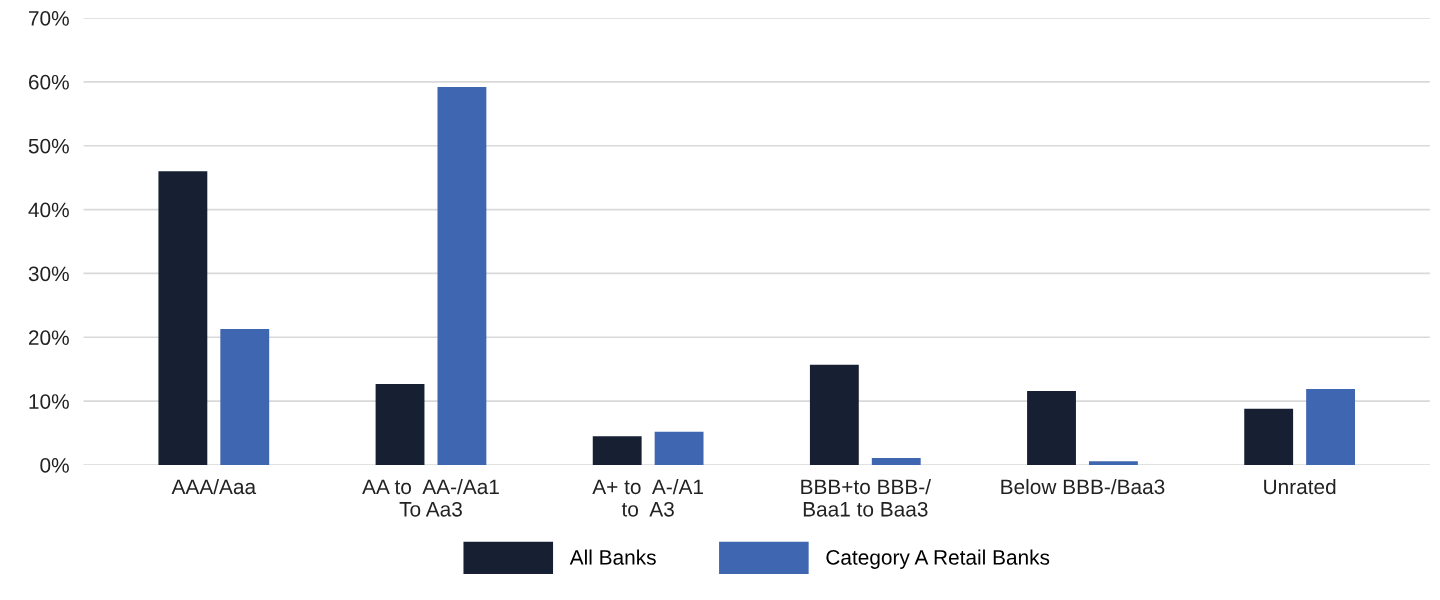  What do you see at coordinates (48, 82) in the screenshot?
I see `y-tick-label: 60%` at bounding box center [48, 82].